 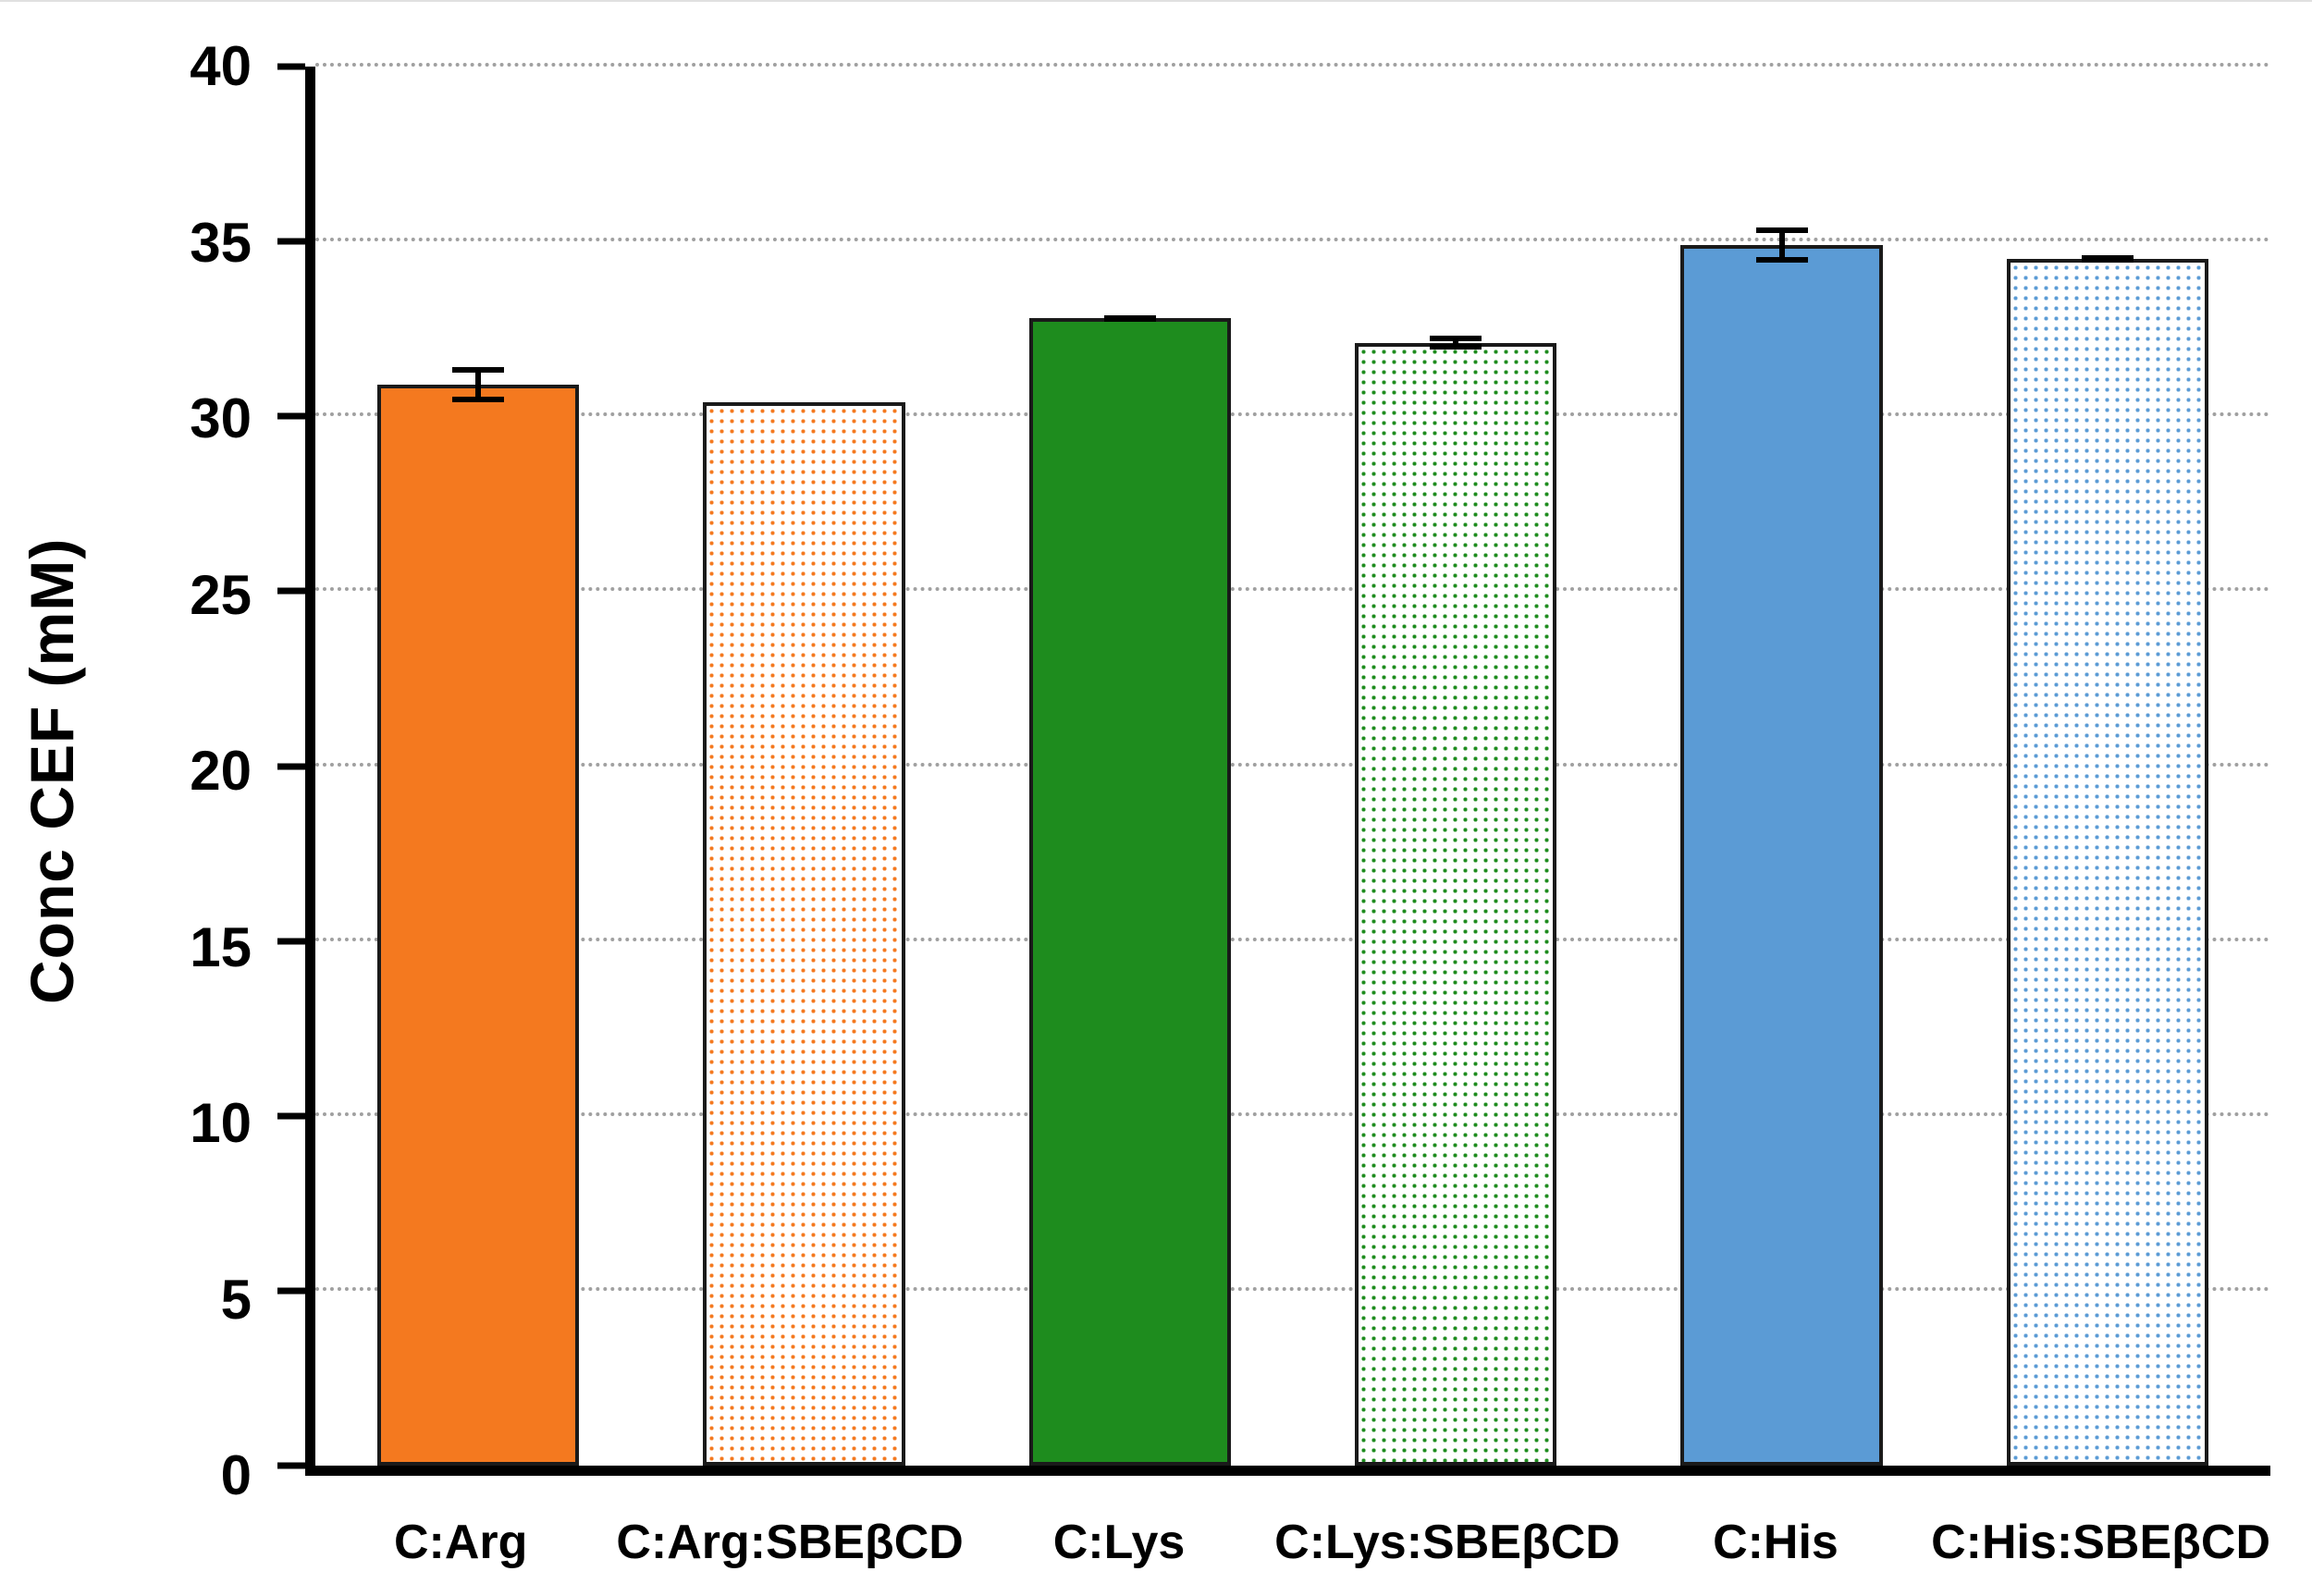 I want to click on x-category-label: C:His, so click(x=1776, y=1542).